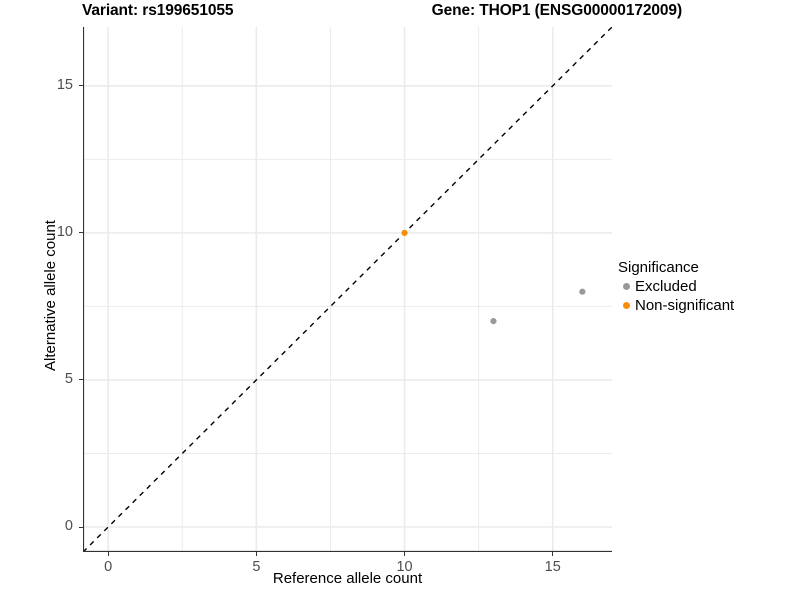 Image resolution: width=800 pixels, height=600 pixels. What do you see at coordinates (666, 286) in the screenshot?
I see `legend-item-label: Excluded` at bounding box center [666, 286].